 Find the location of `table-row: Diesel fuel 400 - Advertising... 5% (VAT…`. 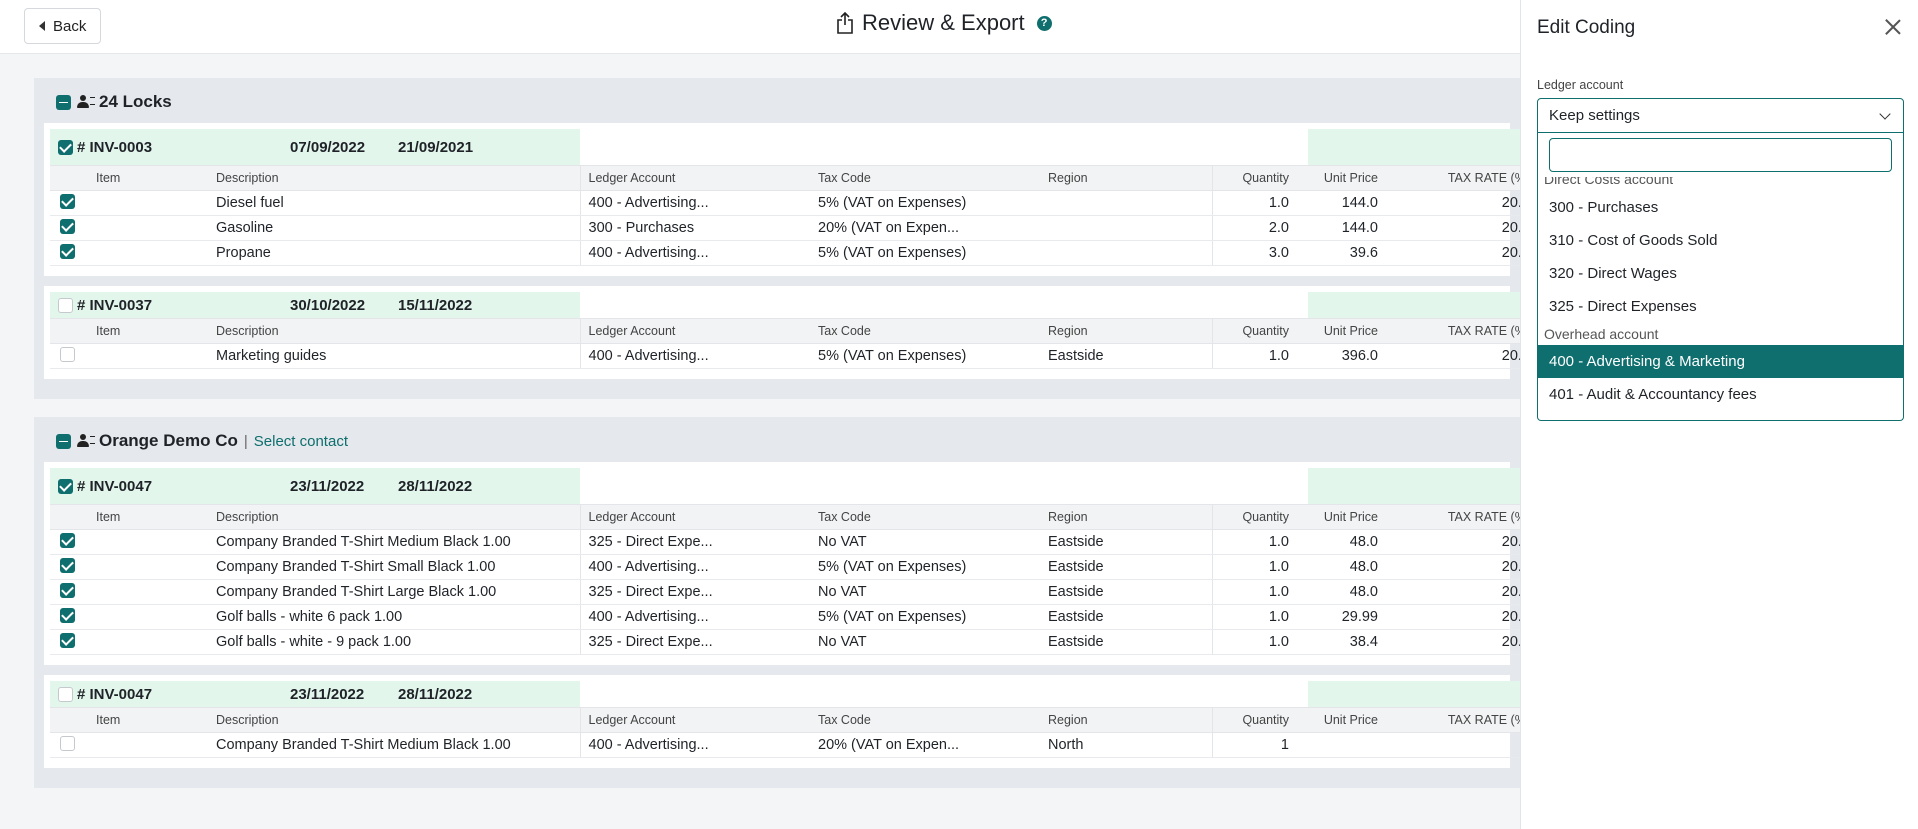

table-row: Diesel fuel 400 - Advertising... 5% (VAT… is located at coordinates (794, 203).